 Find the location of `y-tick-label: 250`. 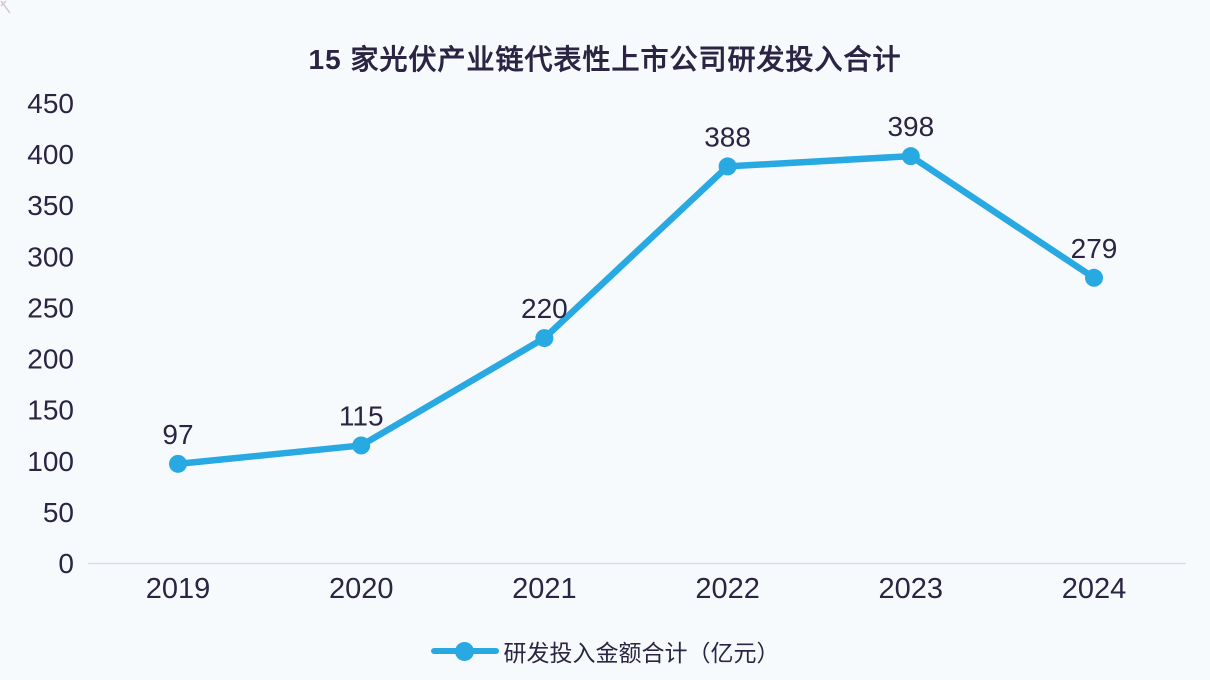

y-tick-label: 250 is located at coordinates (50, 307).